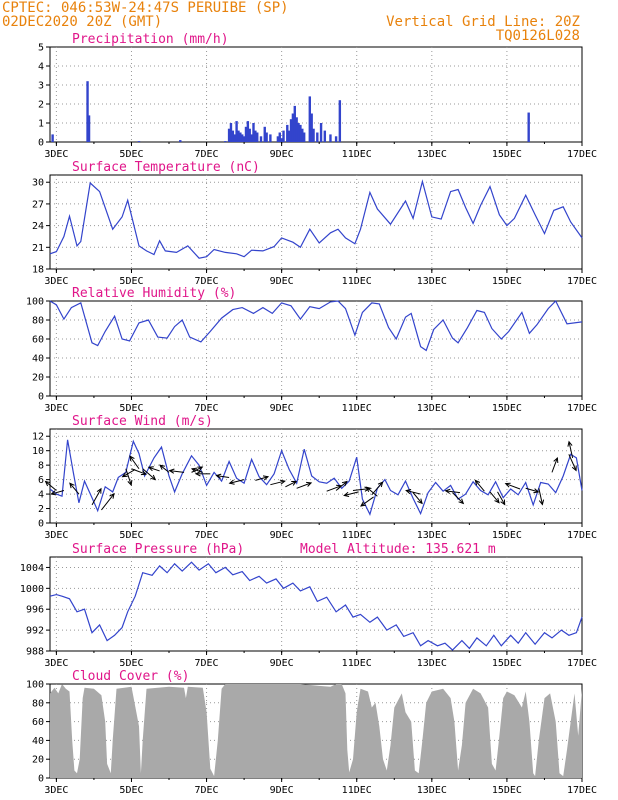  What do you see at coordinates (282, 535) in the screenshot?
I see `panel-4-xtick-label: 9DEC` at bounding box center [282, 535].